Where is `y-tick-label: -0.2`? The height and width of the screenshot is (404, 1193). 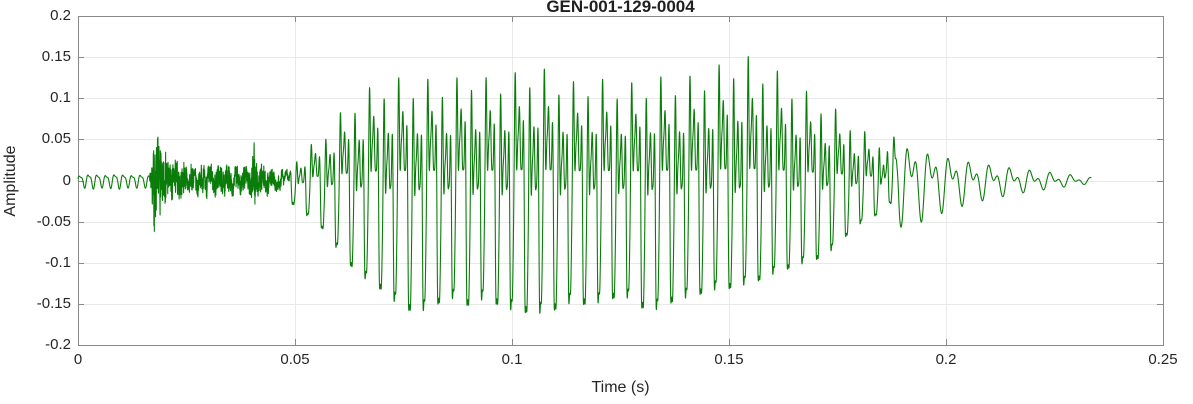
y-tick-label: -0.2 is located at coordinates (58, 344).